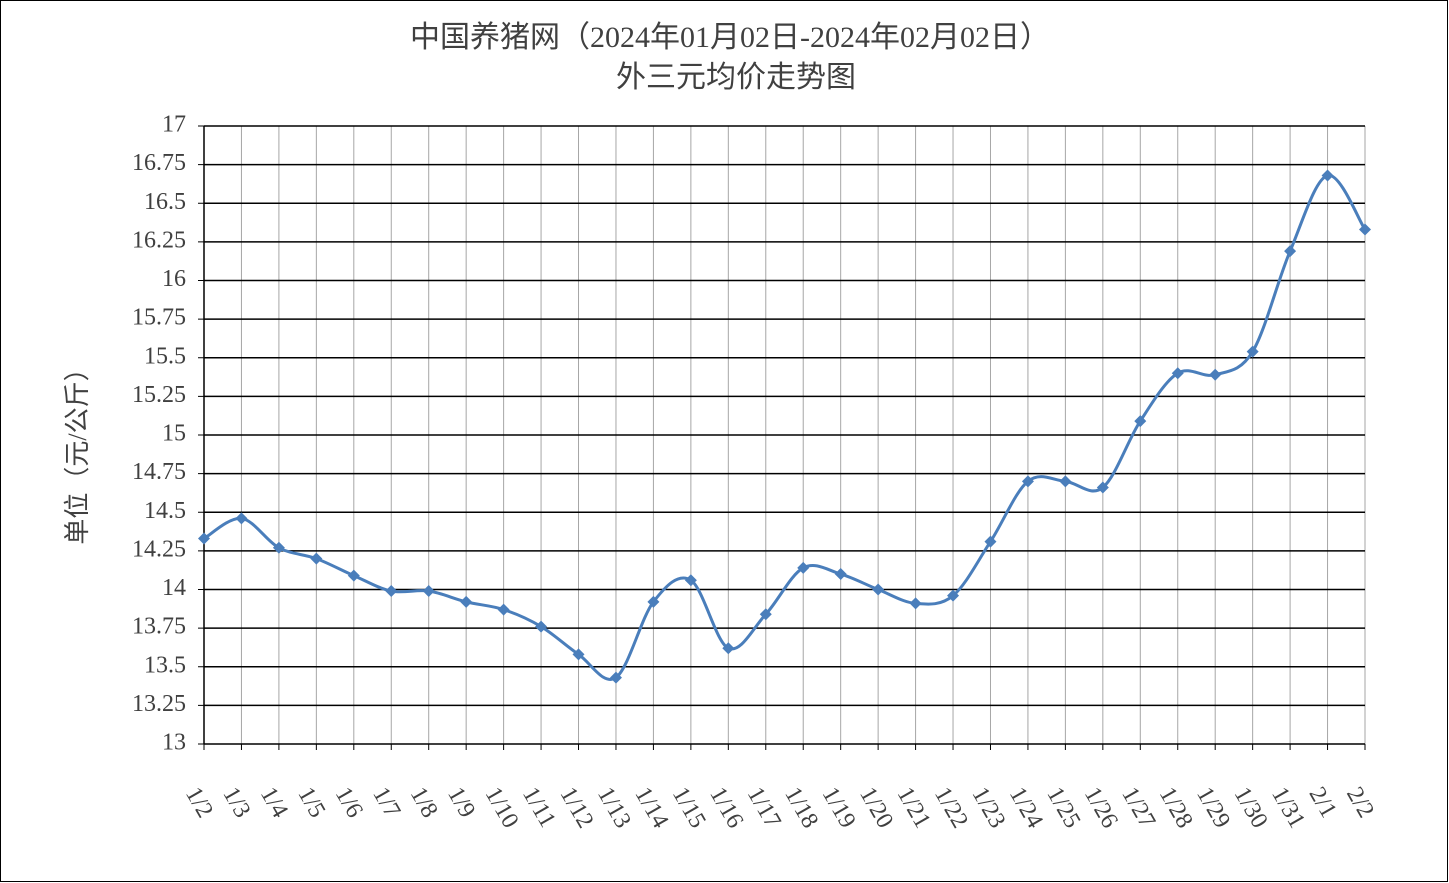  Describe the element at coordinates (159, 395) in the screenshot. I see `y-tick-label: 15.25` at that location.